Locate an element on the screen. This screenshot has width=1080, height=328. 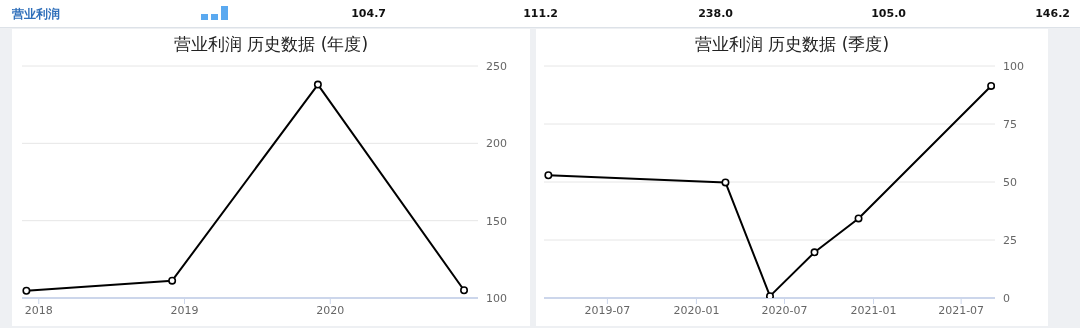
x-tick-label: 2018 is located at coordinates (38, 310).